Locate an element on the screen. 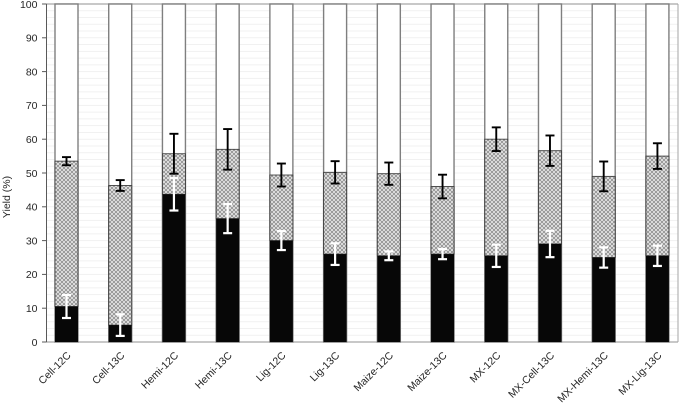  y-axis-tick-label: 10 is located at coordinates (32, 309).